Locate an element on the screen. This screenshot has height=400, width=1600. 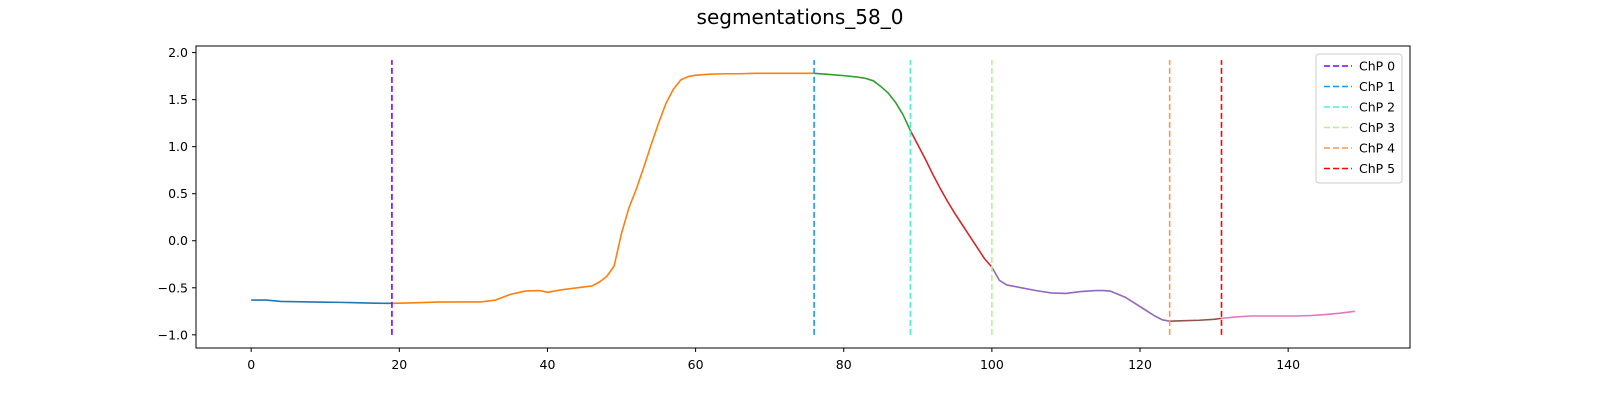
y-tick-label: 1.0 is located at coordinates (178, 146).